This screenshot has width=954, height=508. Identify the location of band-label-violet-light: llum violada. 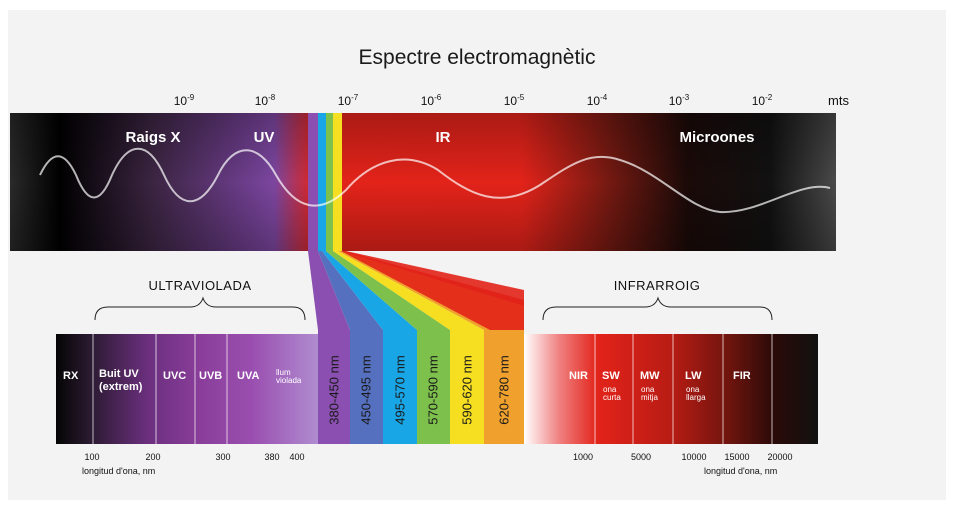
(289, 376).